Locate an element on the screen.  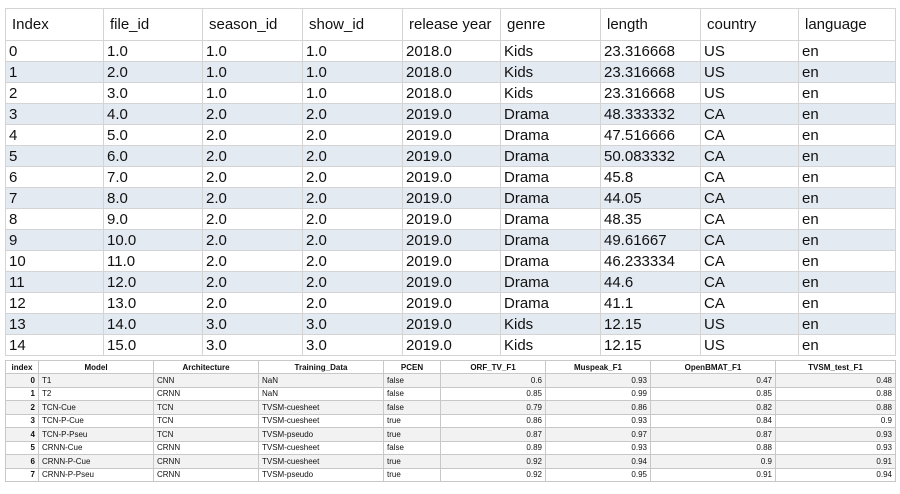
table-cell: 7 is located at coordinates (22, 474).